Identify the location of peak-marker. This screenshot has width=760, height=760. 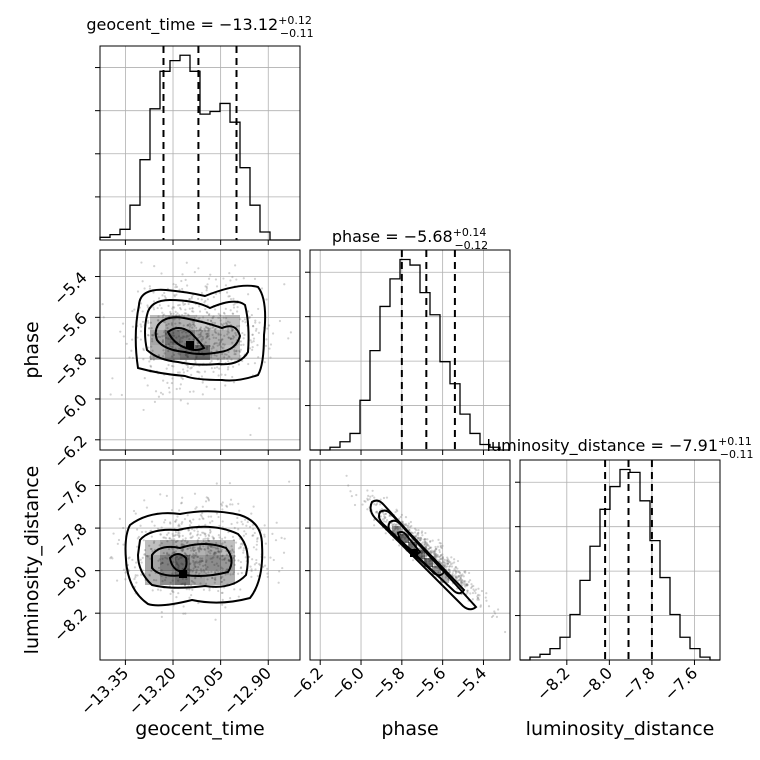
(183, 574).